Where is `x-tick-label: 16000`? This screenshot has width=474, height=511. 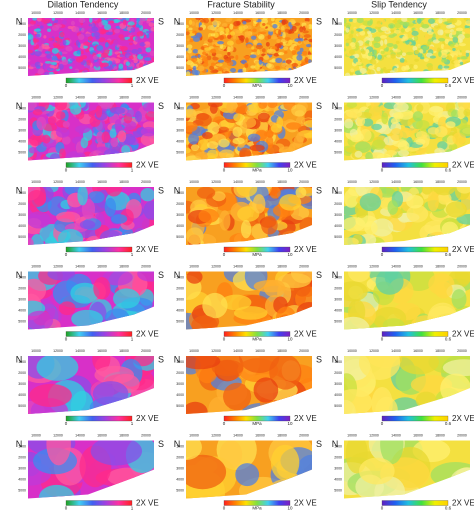 x-tick-label: 16000 is located at coordinates (418, 435).